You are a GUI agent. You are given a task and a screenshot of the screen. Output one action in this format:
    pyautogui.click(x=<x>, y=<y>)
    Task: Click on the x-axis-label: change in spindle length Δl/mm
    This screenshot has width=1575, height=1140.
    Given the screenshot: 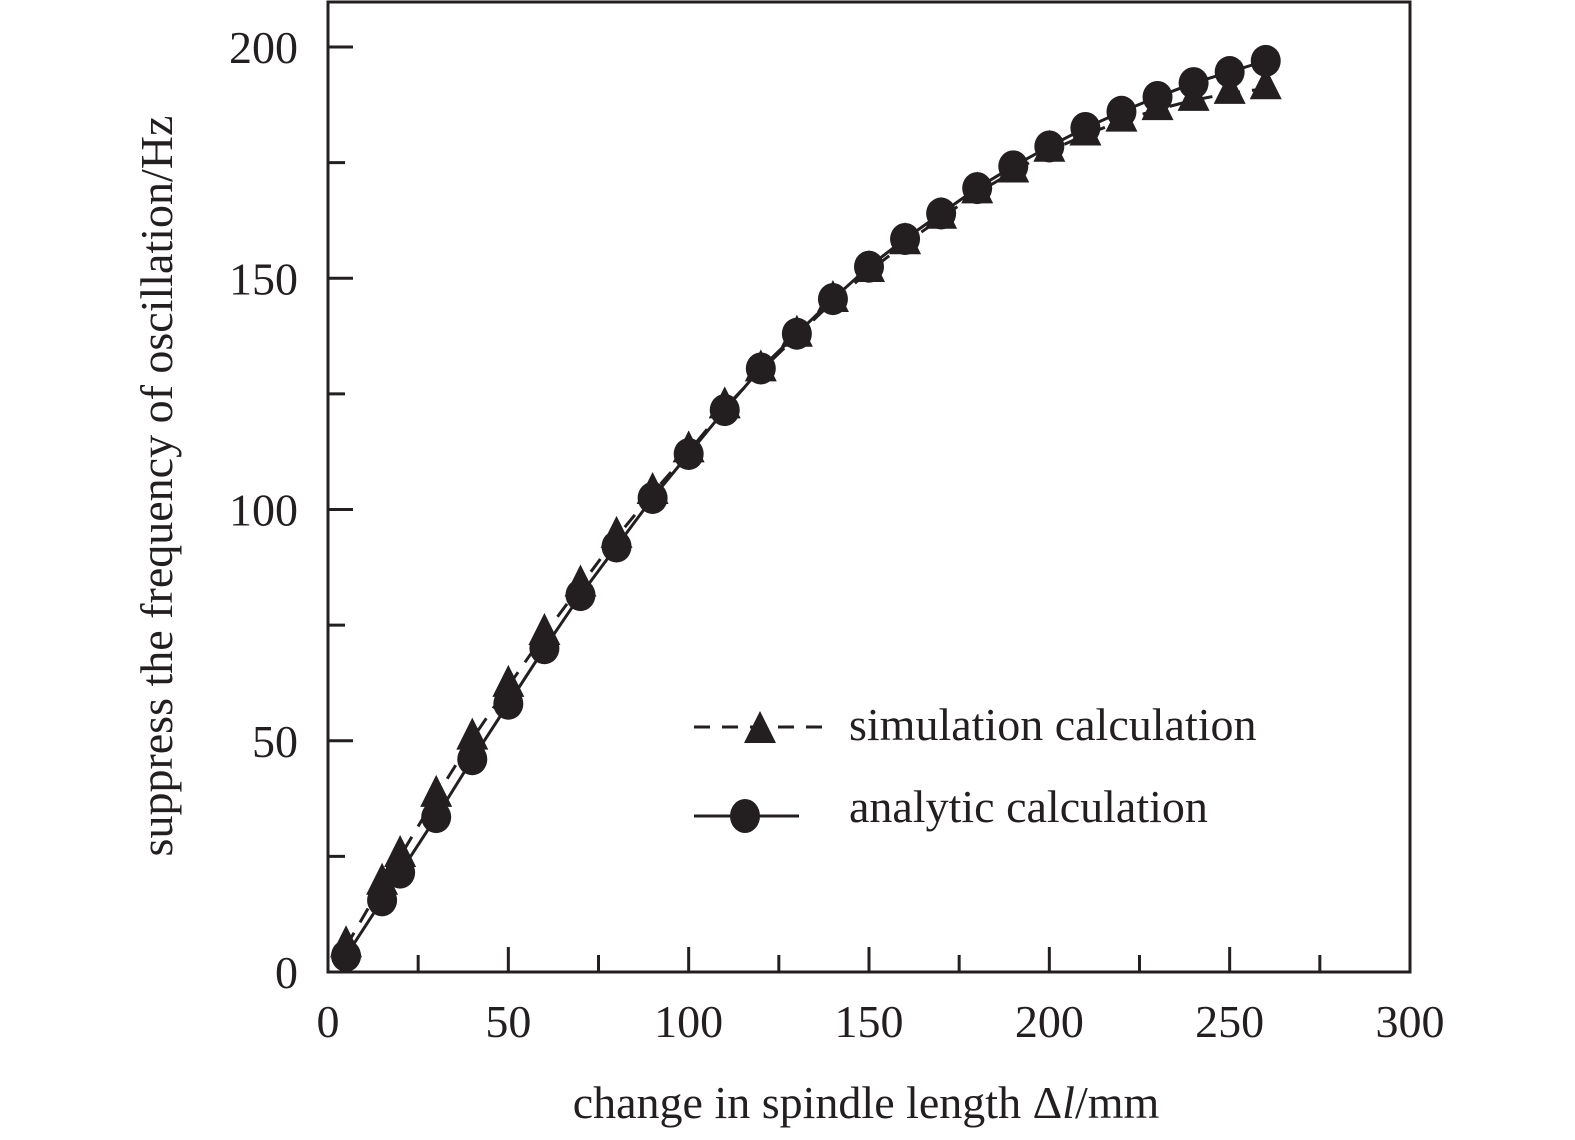 What is the action you would take?
    pyautogui.click(x=866, y=1102)
    